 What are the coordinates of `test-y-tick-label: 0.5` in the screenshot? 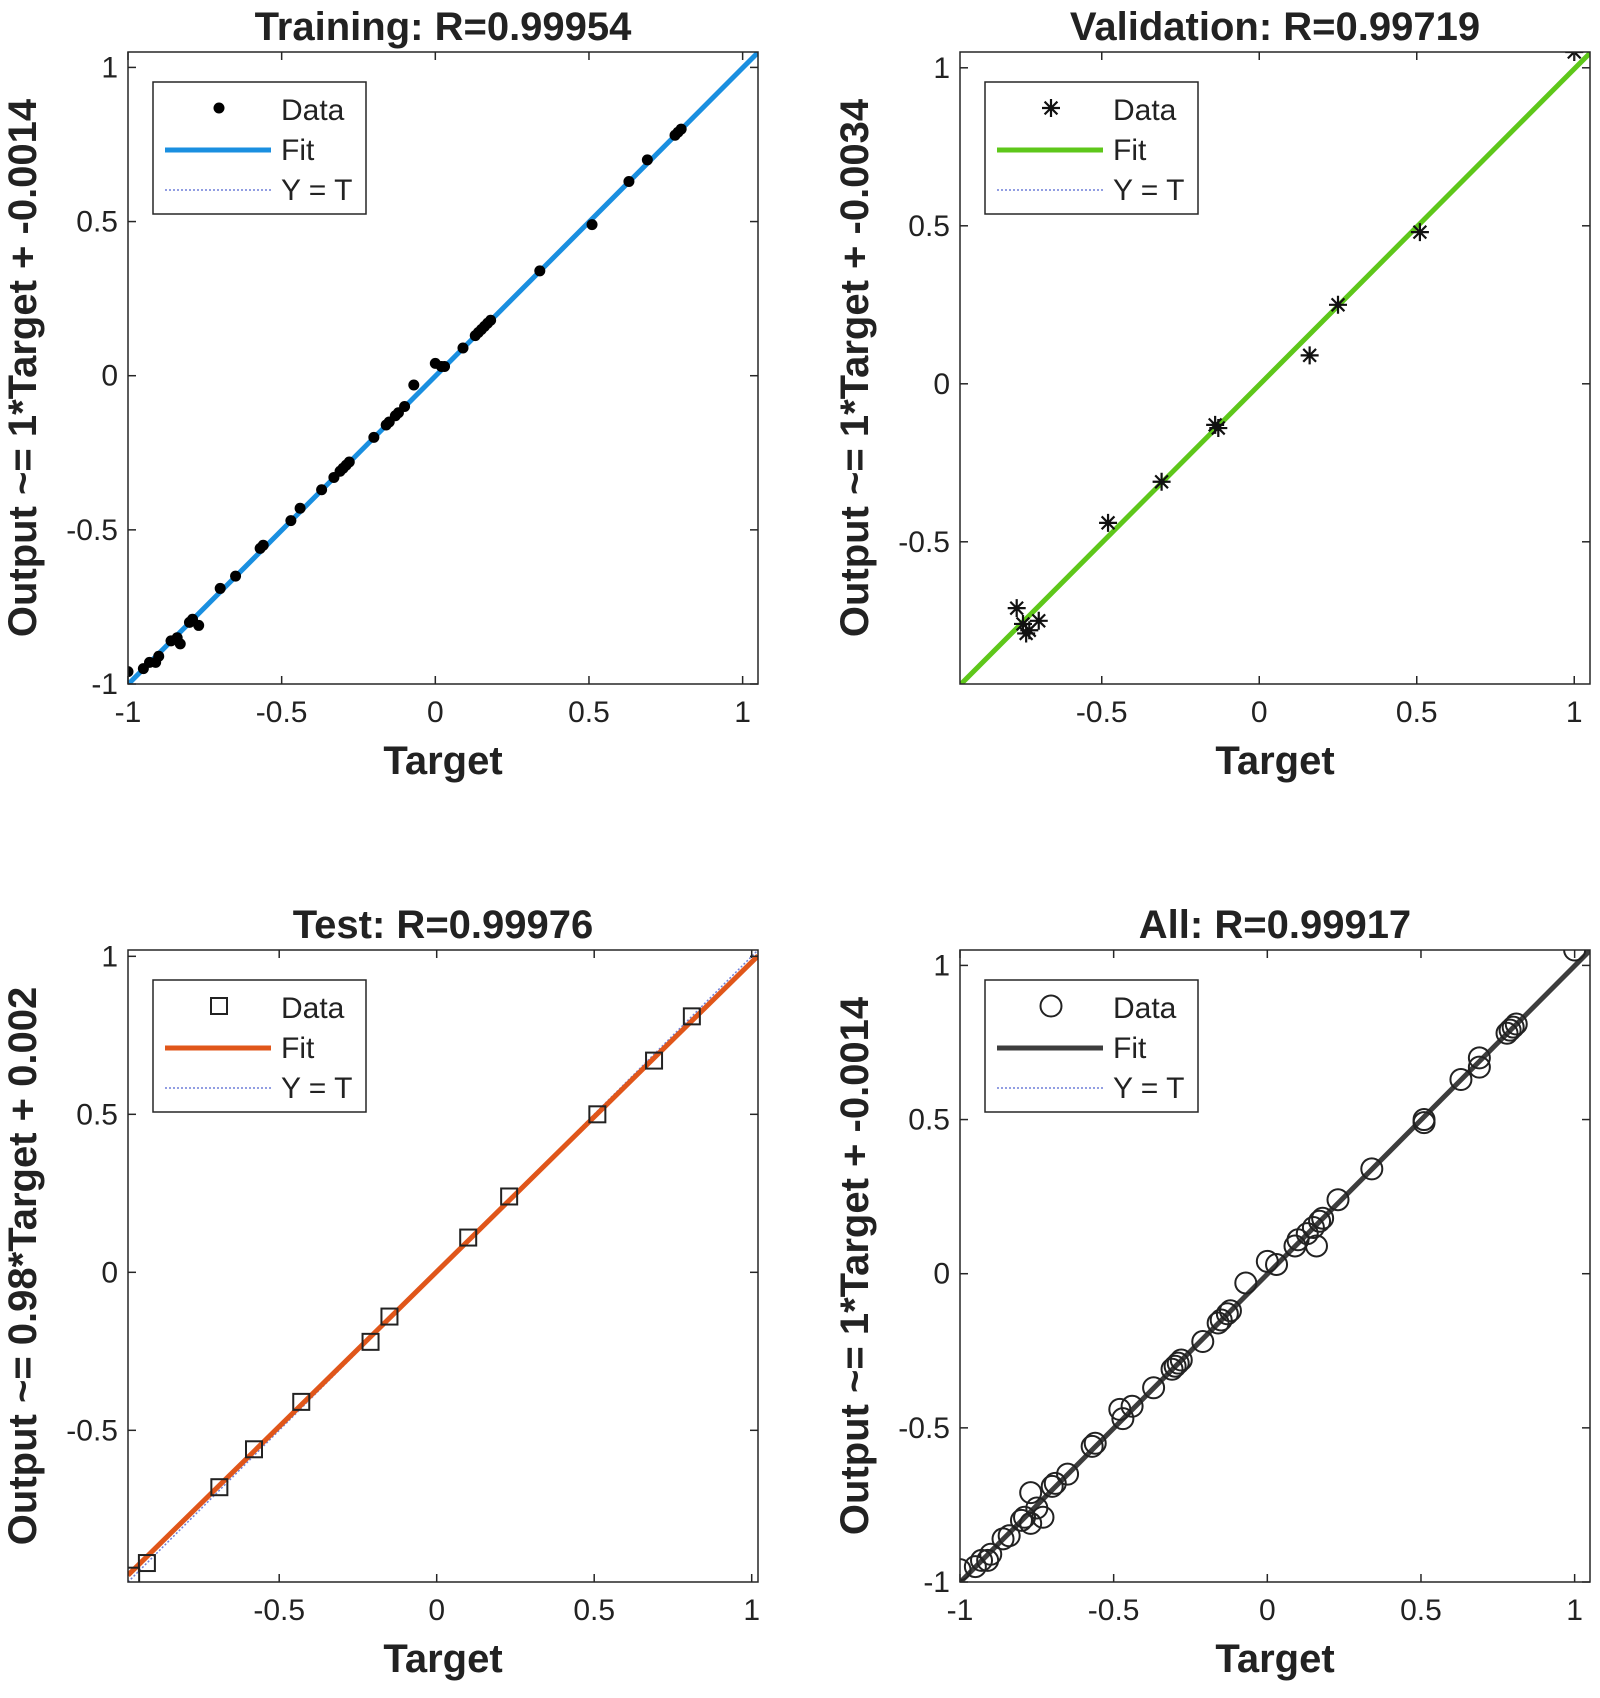 It's located at (97, 1114).